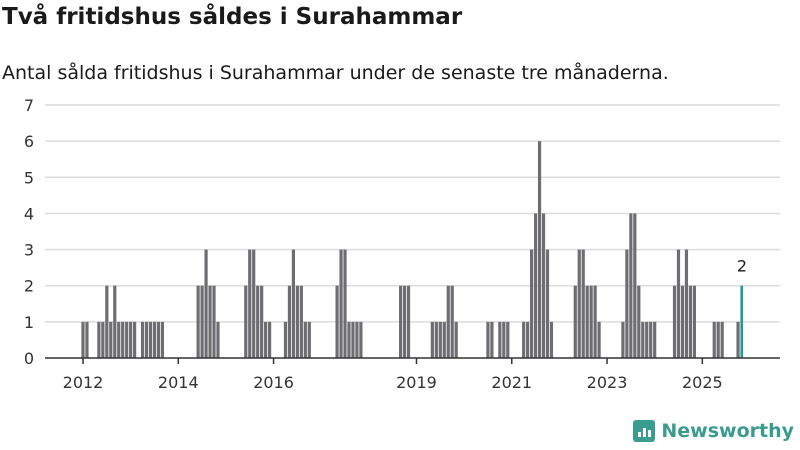 This screenshot has height=450, width=800. I want to click on y-tick-label: 3, so click(29, 250).